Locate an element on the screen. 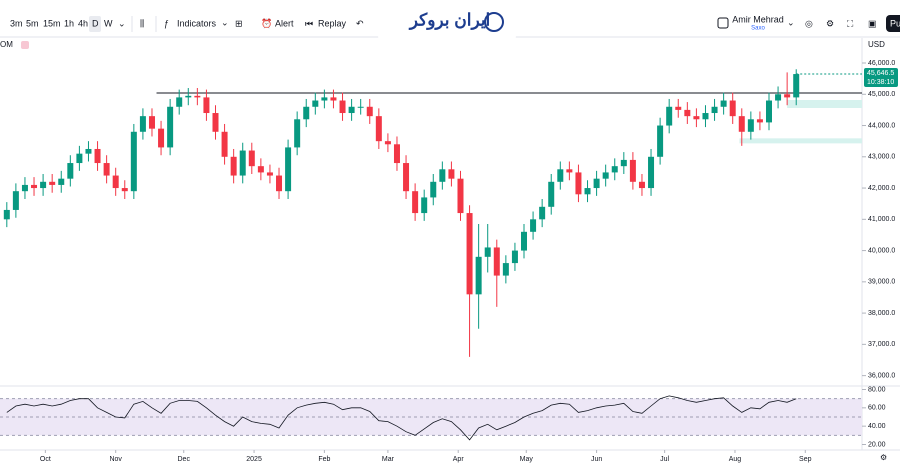  account-checkbox is located at coordinates (723, 23).